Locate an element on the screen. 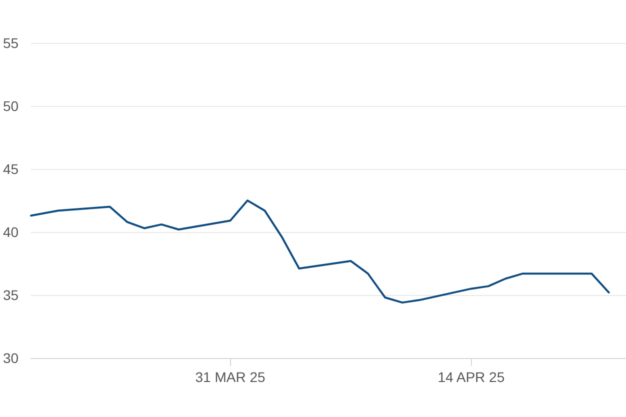 The width and height of the screenshot is (626, 417). x-tick-label: 14 APR 25 is located at coordinates (471, 377).